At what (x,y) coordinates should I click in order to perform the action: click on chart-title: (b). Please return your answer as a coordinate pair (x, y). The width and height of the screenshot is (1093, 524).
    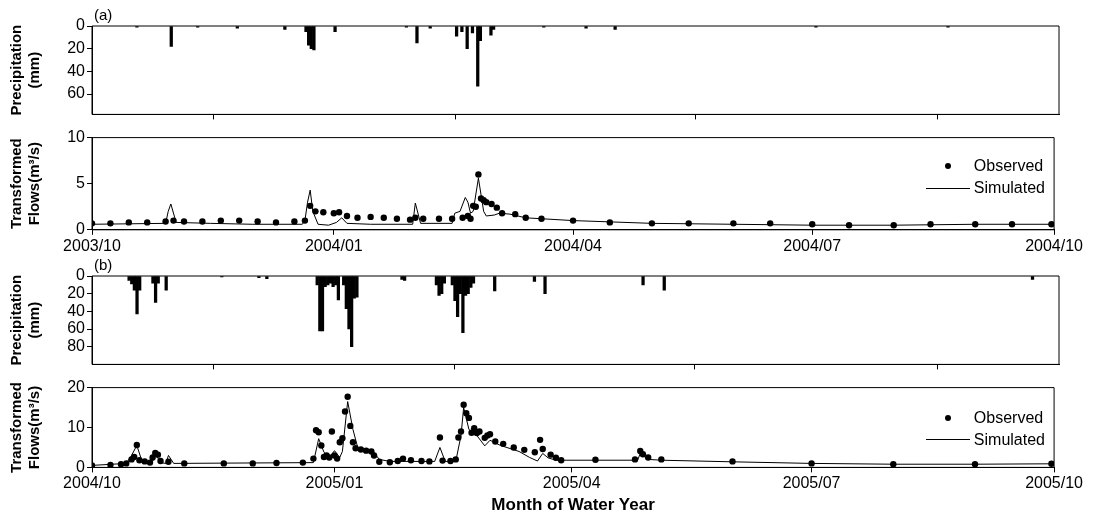
    Looking at the image, I should click on (103, 264).